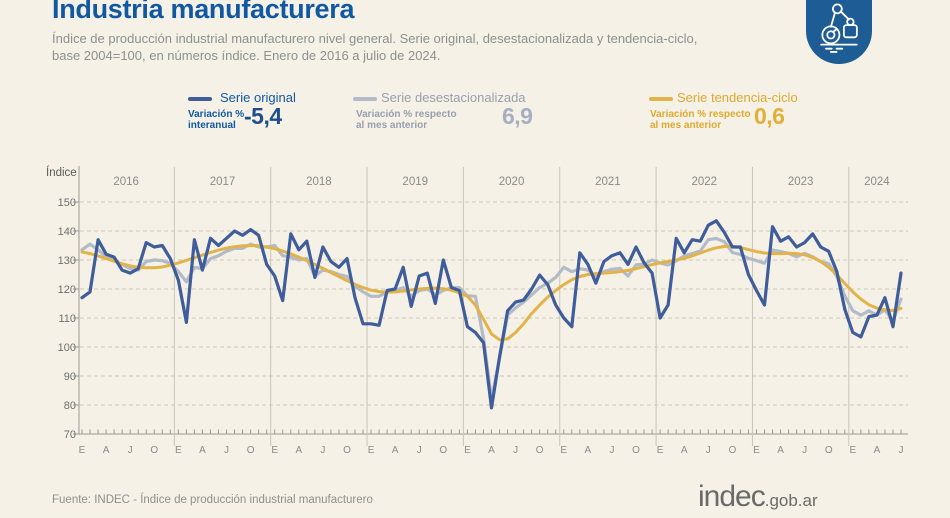  I want to click on chart-text: 150, so click(67, 203).